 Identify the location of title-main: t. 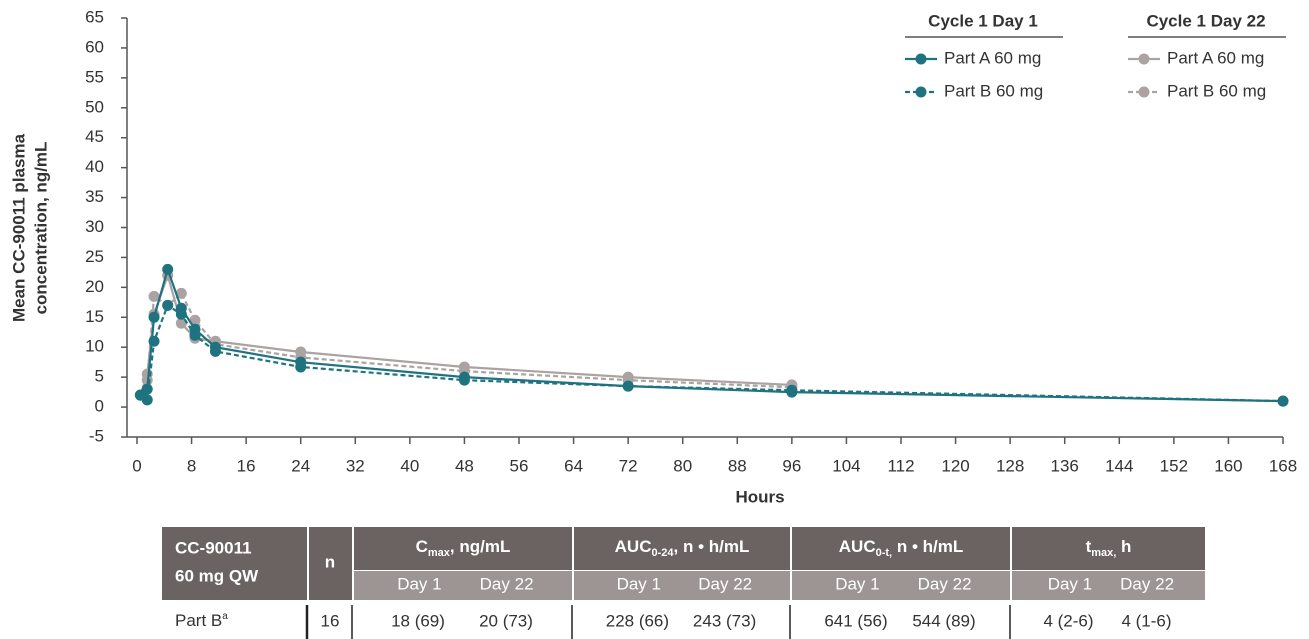
(1089, 546).